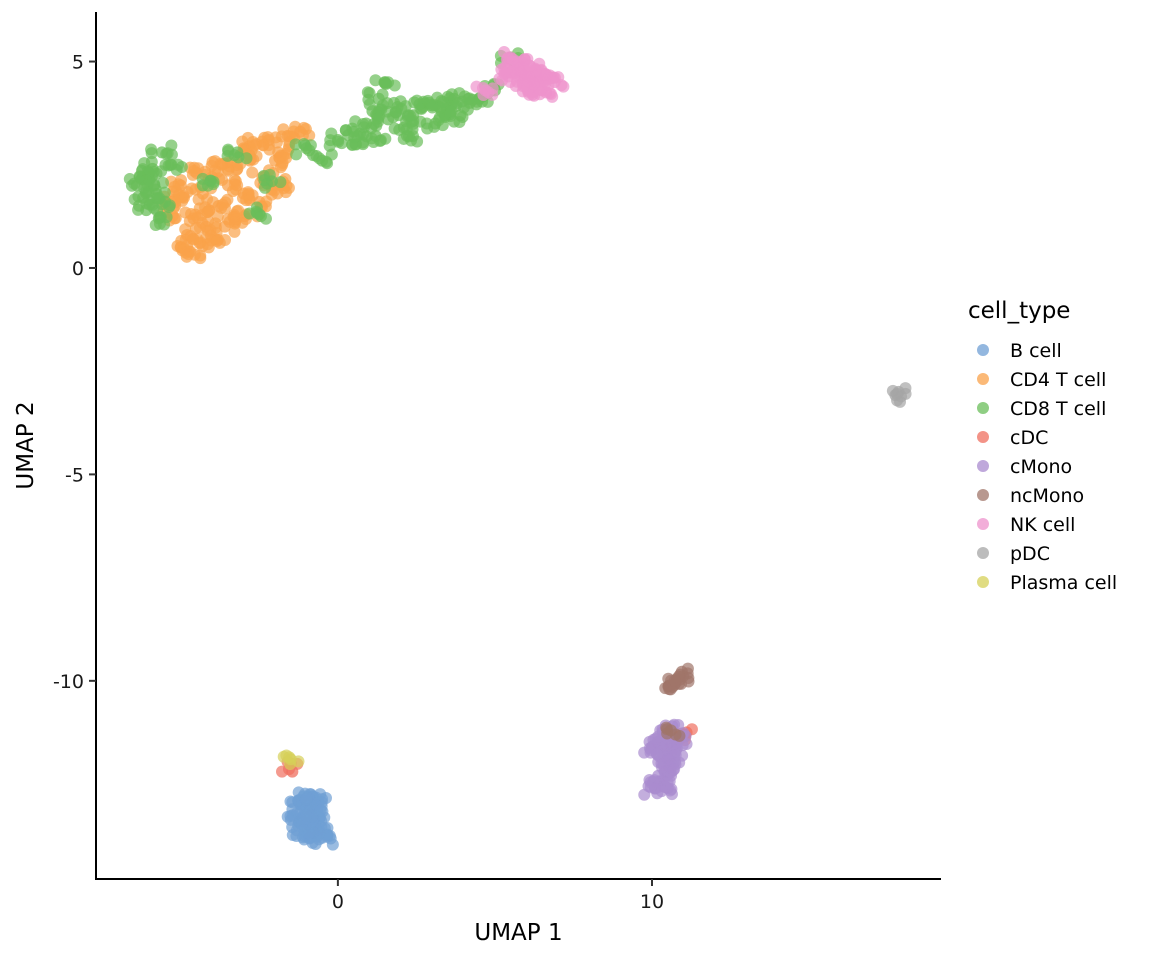  What do you see at coordinates (1013, 554) in the screenshot?
I see `legend-item: pDC` at bounding box center [1013, 554].